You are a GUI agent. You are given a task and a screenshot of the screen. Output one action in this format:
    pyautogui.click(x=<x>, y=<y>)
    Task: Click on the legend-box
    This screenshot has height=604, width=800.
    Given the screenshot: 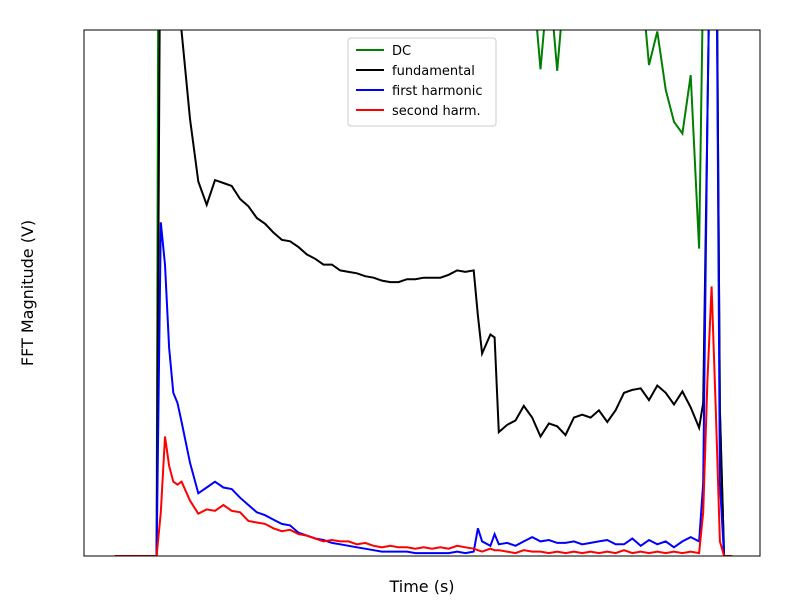 What is the action you would take?
    pyautogui.click(x=422, y=82)
    